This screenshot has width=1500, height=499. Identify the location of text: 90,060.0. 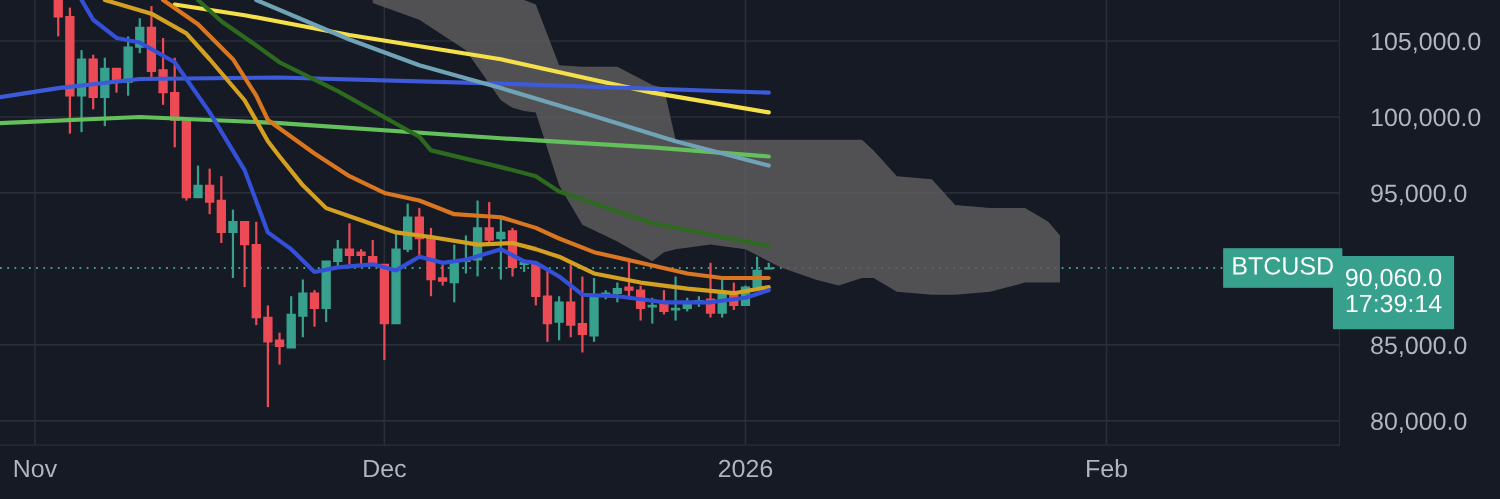
(1394, 279).